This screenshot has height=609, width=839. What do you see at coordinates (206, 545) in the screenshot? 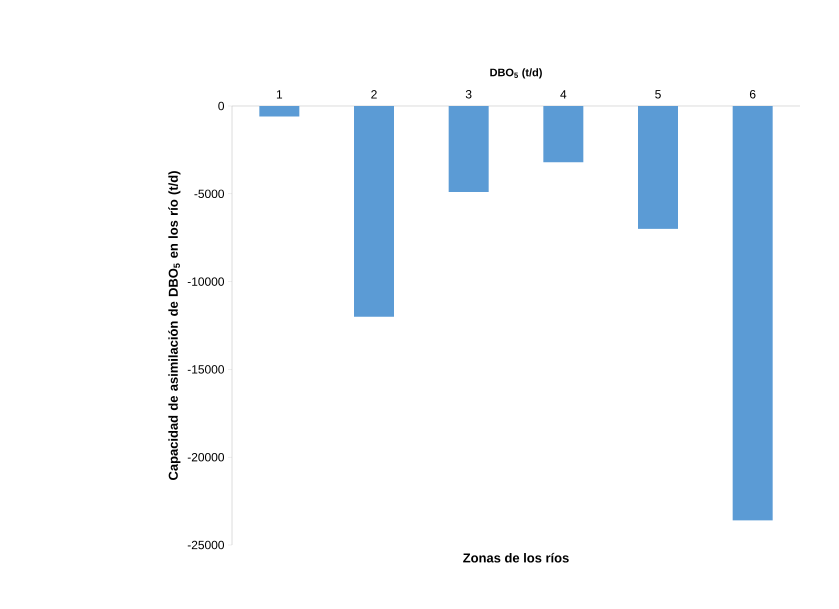
I see `y-tick-label: -25000` at bounding box center [206, 545].